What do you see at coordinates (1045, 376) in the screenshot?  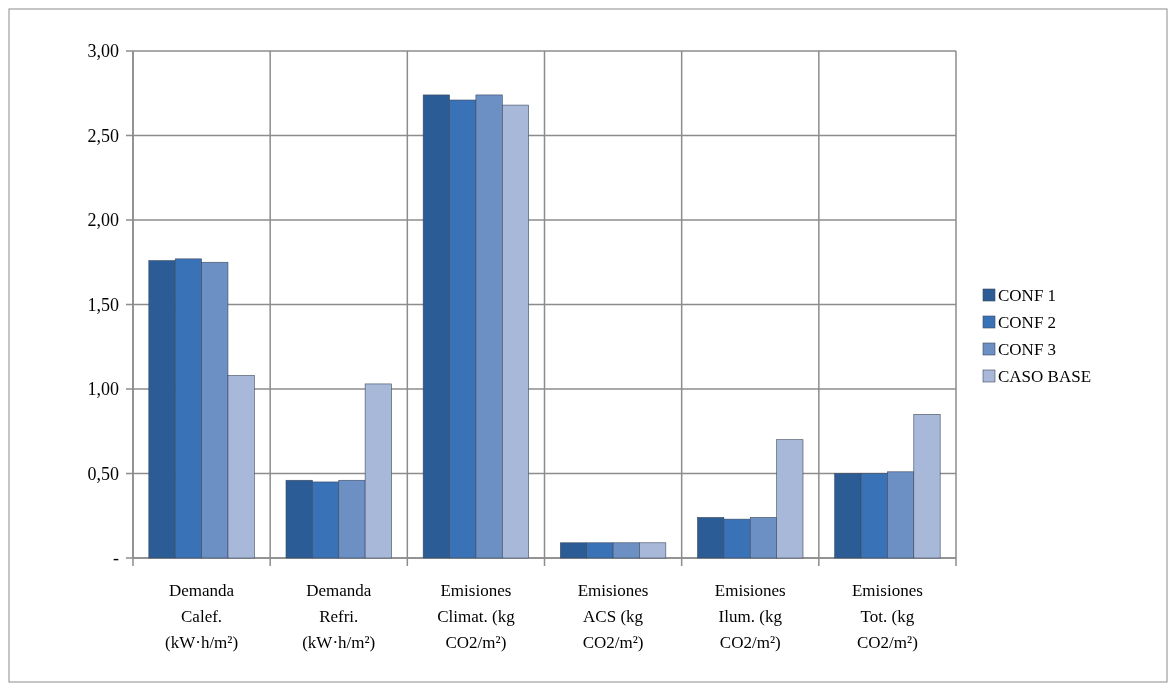 I see `legend-label: CASO BASE` at bounding box center [1045, 376].